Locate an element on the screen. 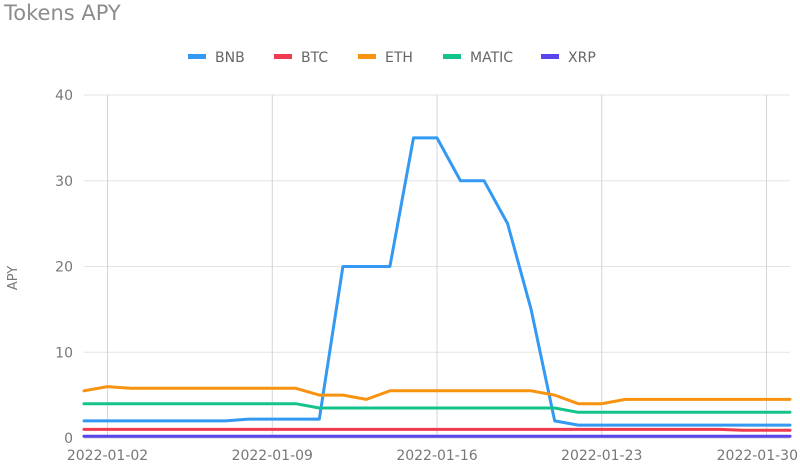 Image resolution: width=800 pixels, height=466 pixels. legend-label-bnb: BNB is located at coordinates (230, 58).